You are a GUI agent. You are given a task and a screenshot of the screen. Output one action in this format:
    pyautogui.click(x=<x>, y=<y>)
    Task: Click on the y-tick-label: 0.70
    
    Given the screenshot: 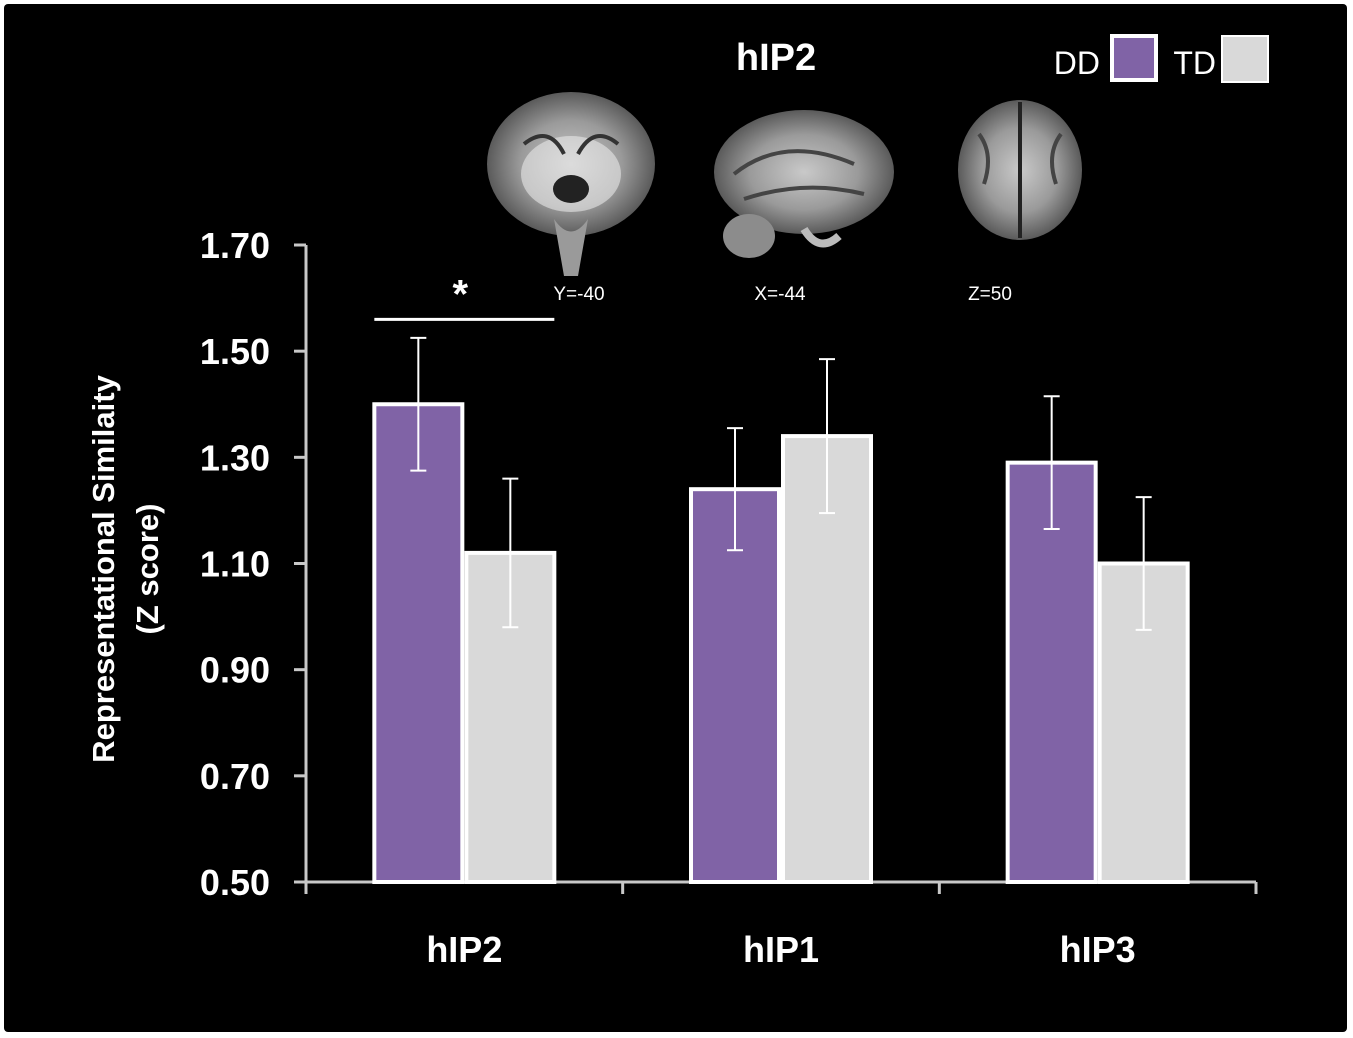 What is the action you would take?
    pyautogui.click(x=235, y=776)
    